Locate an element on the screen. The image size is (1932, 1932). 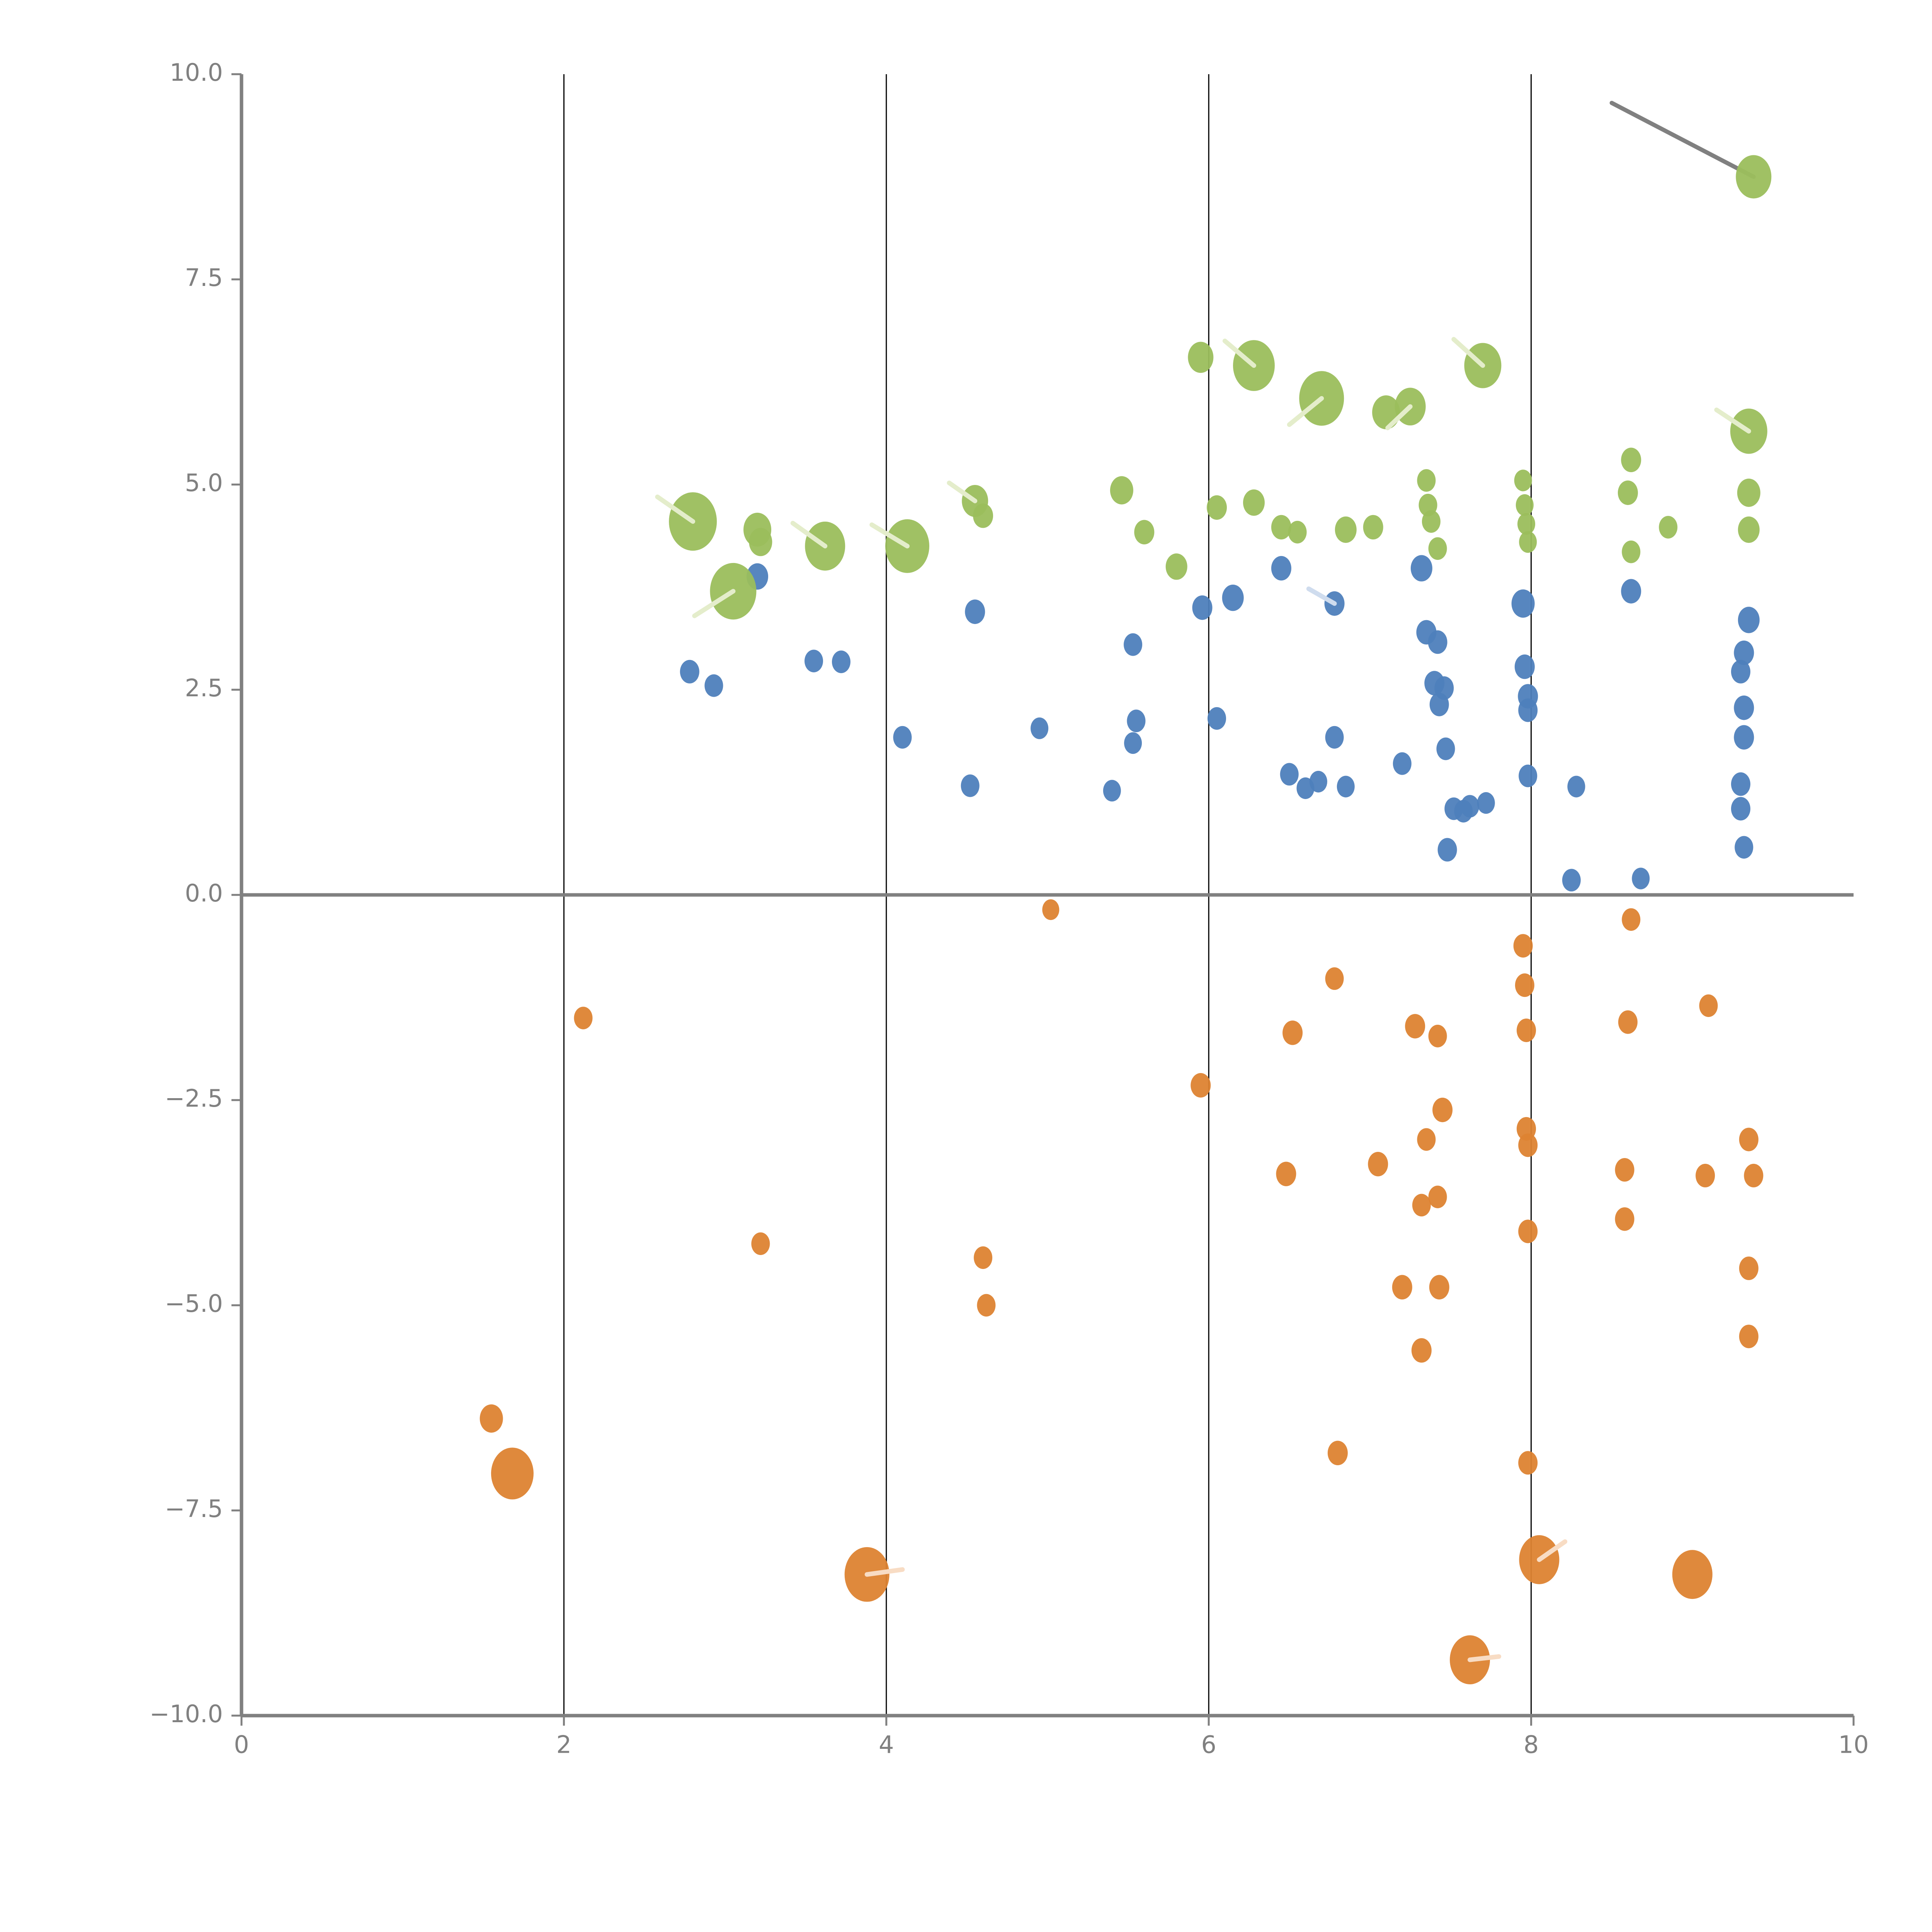
x-tick-label: 0 is located at coordinates (241, 1744).